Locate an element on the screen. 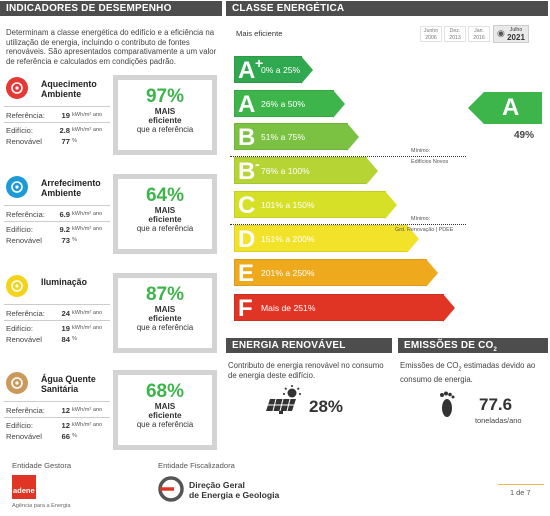 Image resolution: width=550 pixels, height=516 pixels. energy-class-bar: B 51% a 75% is located at coordinates (296, 137).